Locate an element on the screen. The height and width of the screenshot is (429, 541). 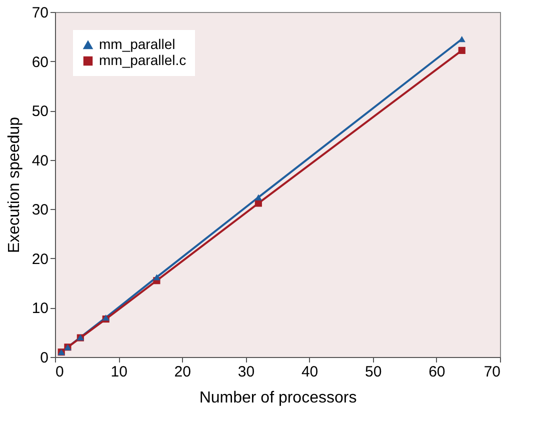
x-tick-label: 40 is located at coordinates (309, 372).